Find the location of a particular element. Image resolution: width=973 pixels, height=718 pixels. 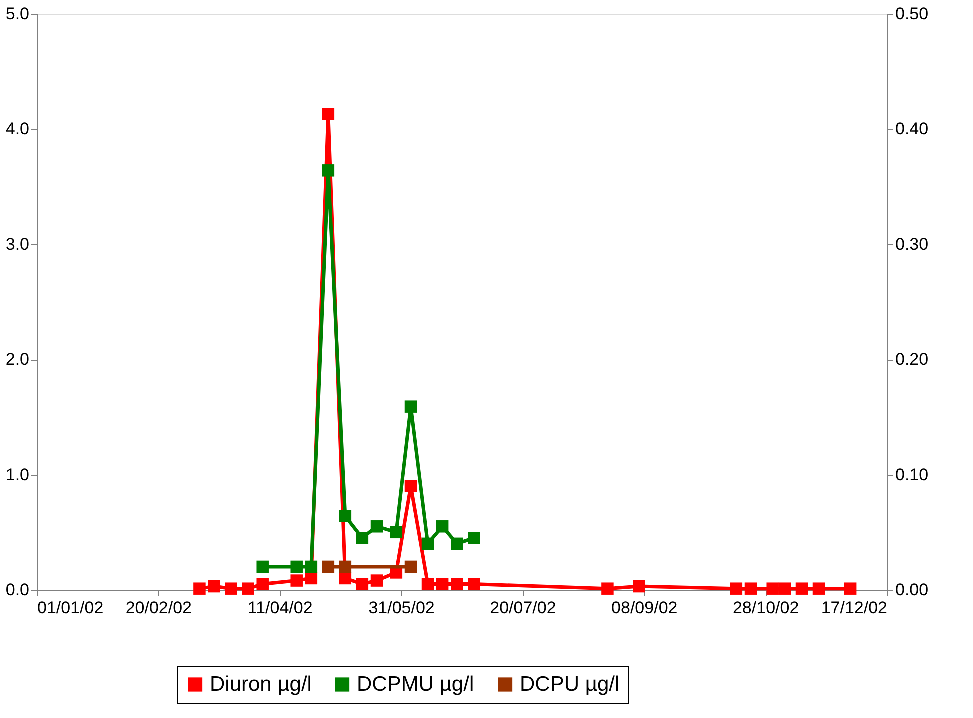

y2-tick-label: 0.50 is located at coordinates (912, 14).